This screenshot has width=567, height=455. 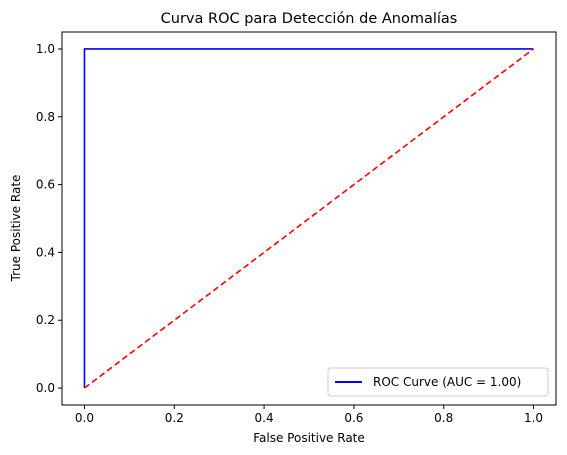 I want to click on y-tick-label: 1.0, so click(x=45, y=49).